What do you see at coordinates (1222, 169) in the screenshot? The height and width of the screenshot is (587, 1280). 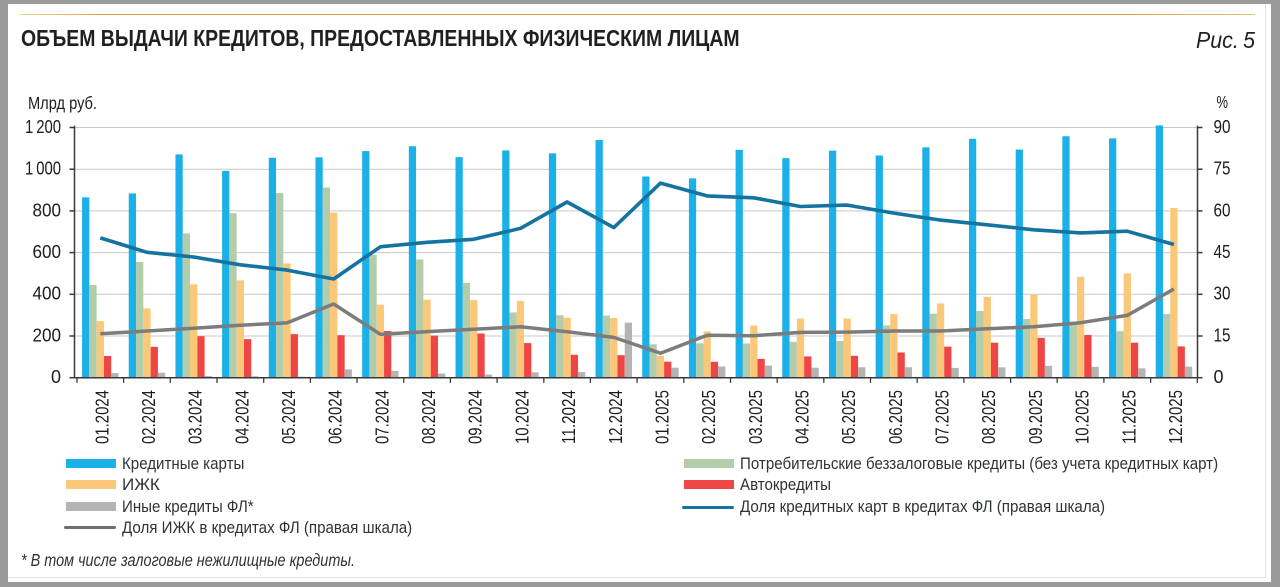 I see `svg-text: 75` at bounding box center [1222, 169].